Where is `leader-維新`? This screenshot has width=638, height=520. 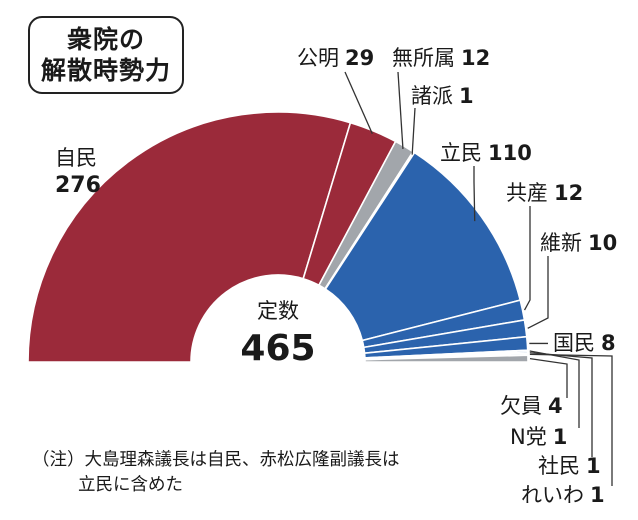
leader-維新 is located at coordinates (538, 292).